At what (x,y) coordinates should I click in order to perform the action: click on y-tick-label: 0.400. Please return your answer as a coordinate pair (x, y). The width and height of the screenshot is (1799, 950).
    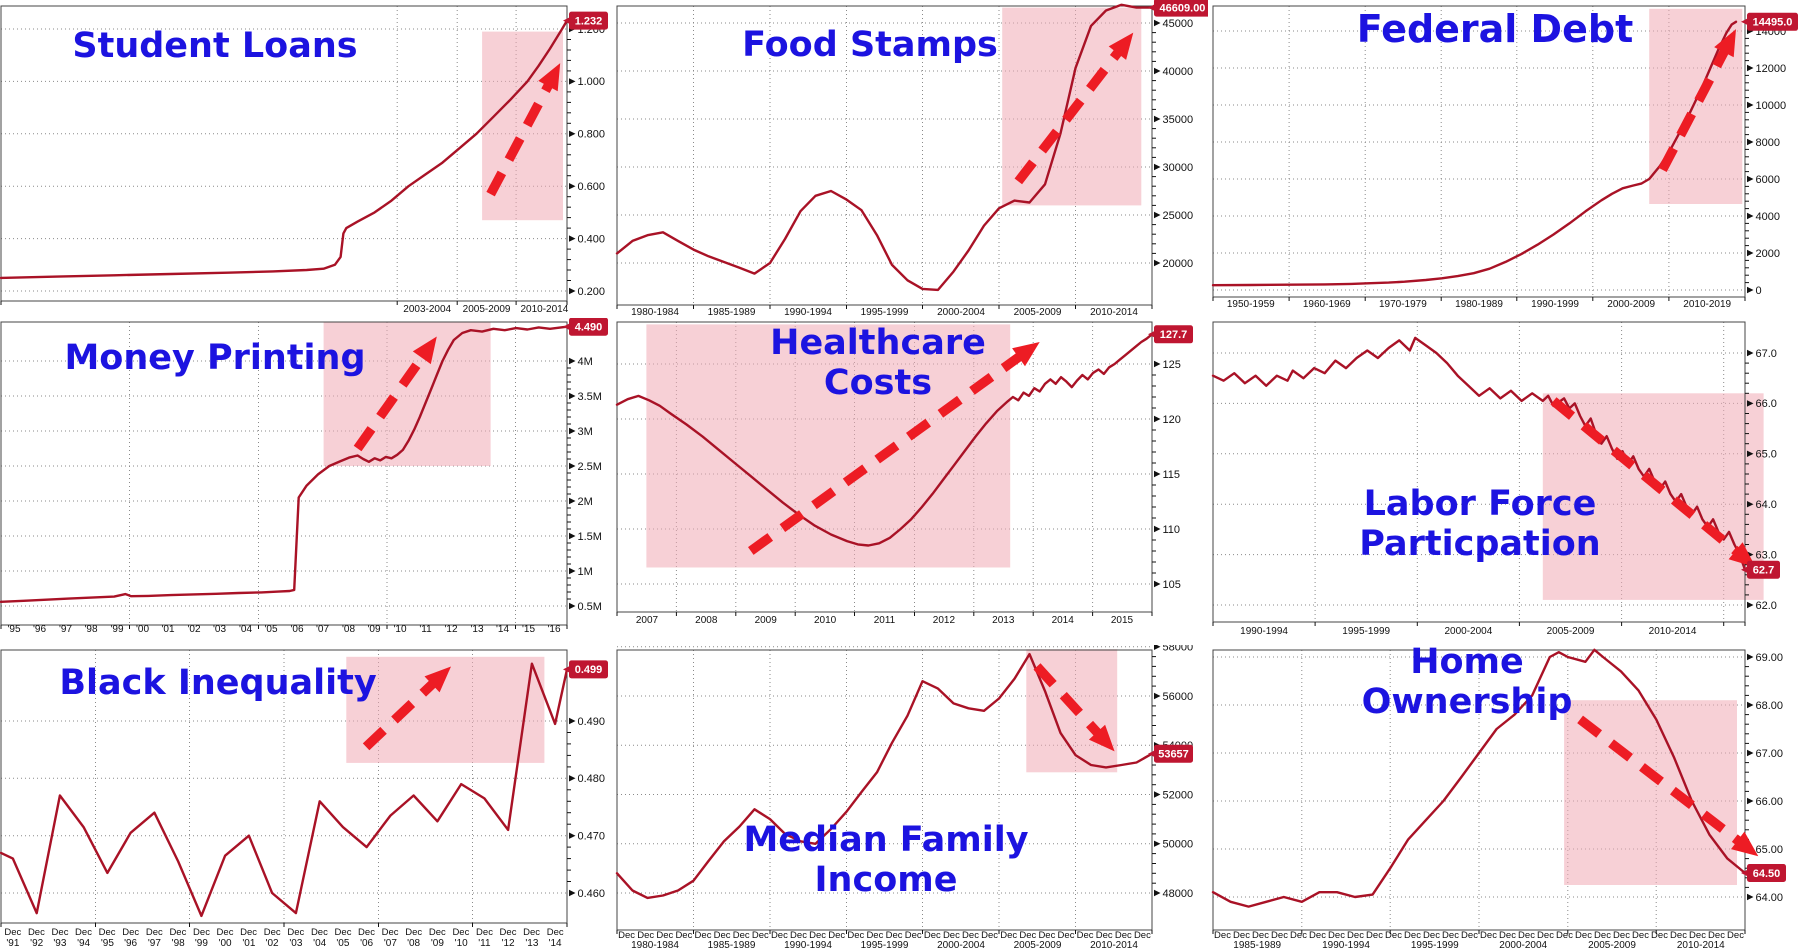
    Looking at the image, I should click on (592, 239).